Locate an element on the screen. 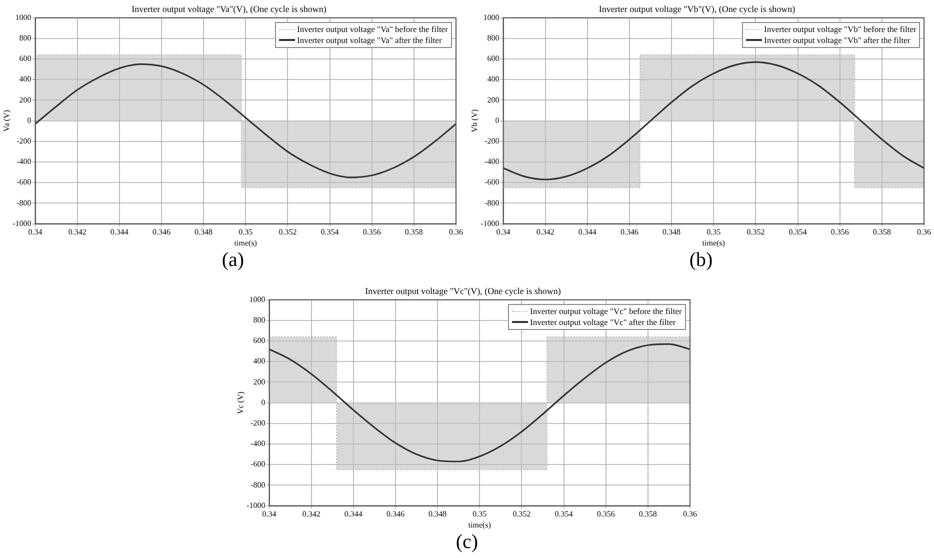 The height and width of the screenshot is (558, 934). y-axis-title: Vb (V) is located at coordinates (474, 120).